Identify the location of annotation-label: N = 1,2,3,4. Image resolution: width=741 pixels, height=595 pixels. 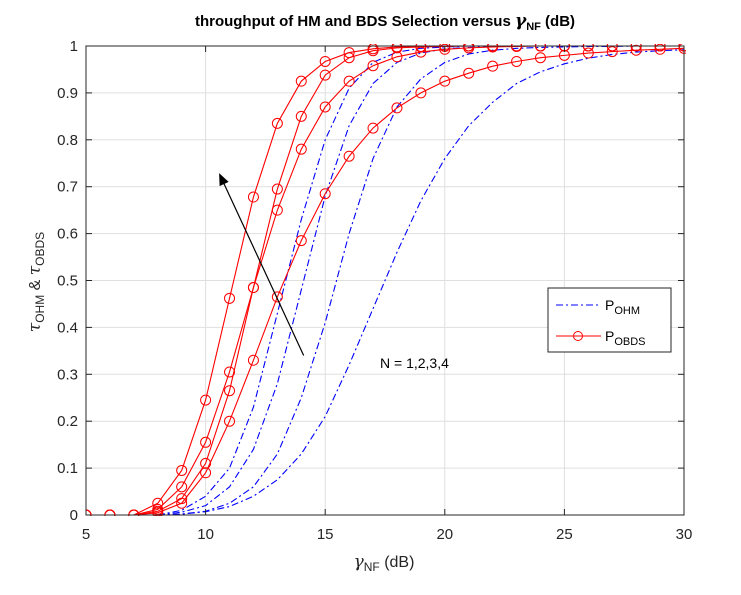
(414, 363).